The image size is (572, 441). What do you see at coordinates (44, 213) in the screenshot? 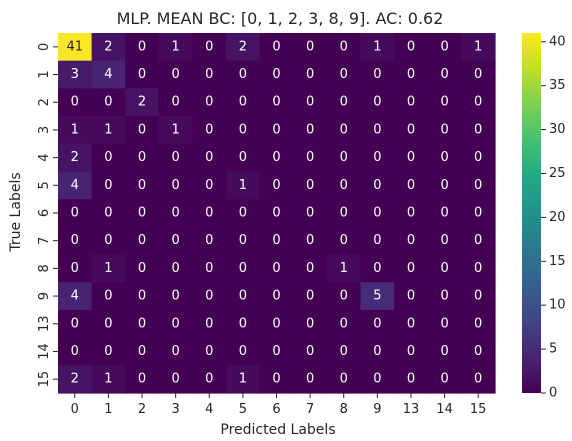
I see `y-tick-label: 6` at bounding box center [44, 213].